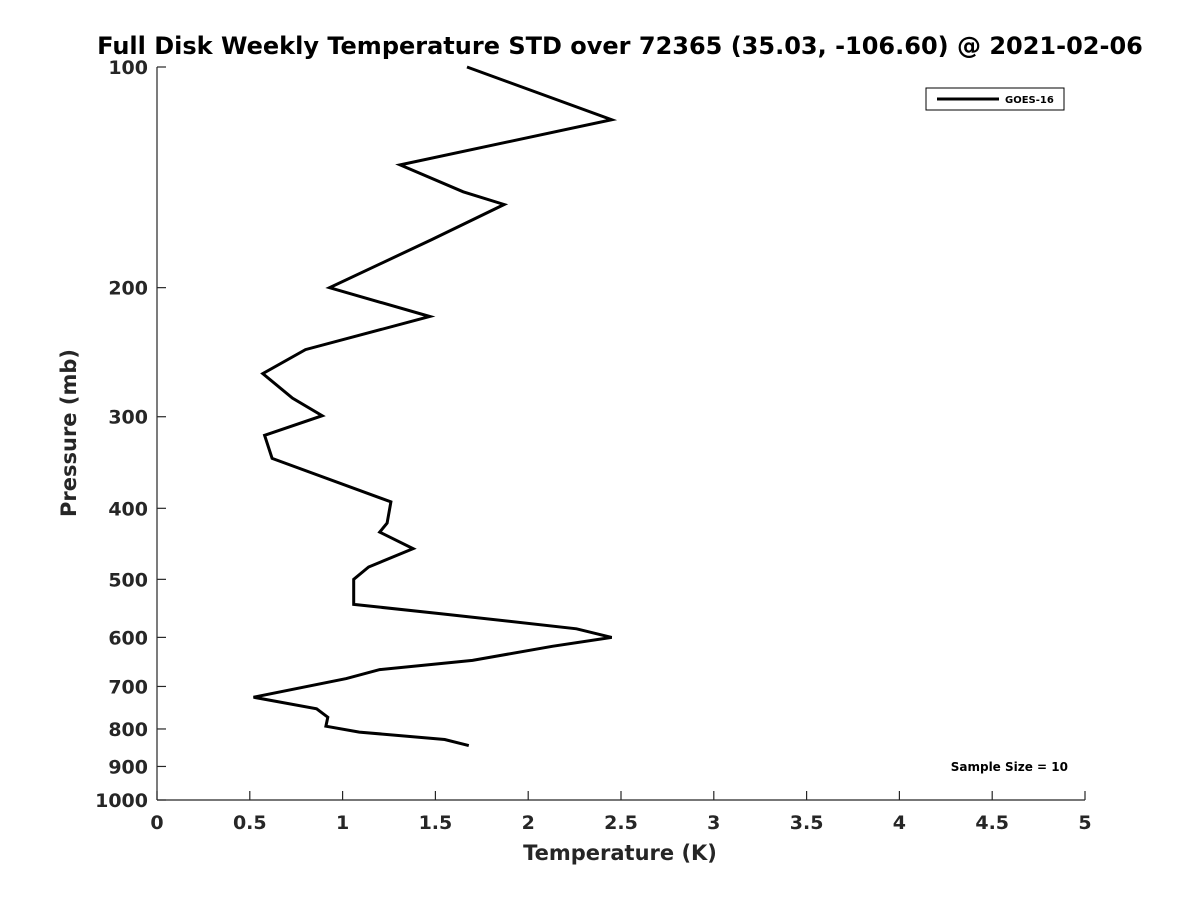 The image size is (1200, 900). I want to click on y-tick-label: 100, so click(128, 68).